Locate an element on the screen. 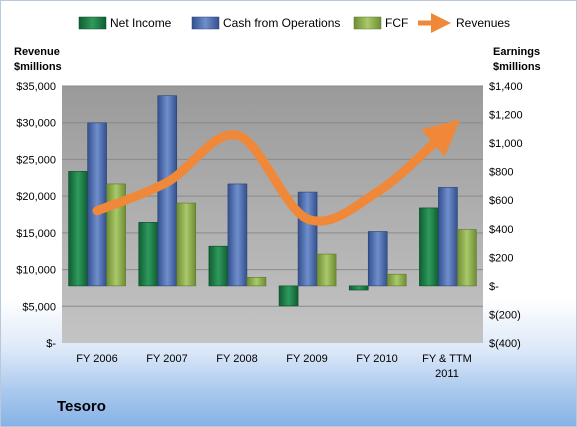 The height and width of the screenshot is (427, 577). right-tick-label: $1,400 is located at coordinates (506, 87).